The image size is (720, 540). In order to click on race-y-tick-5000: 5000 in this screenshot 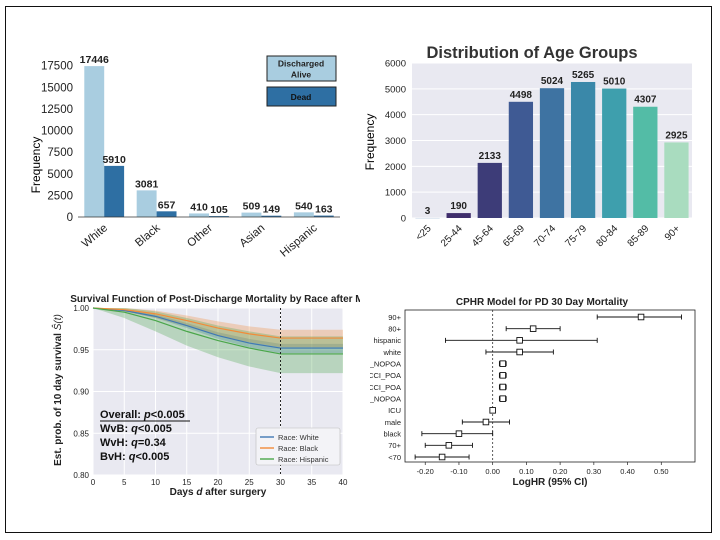, I will do `click(60, 175)`.